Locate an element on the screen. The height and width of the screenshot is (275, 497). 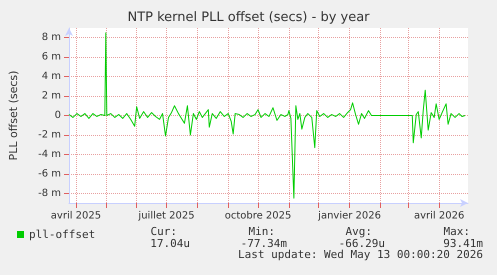
text: -77.34m is located at coordinates (264, 243).